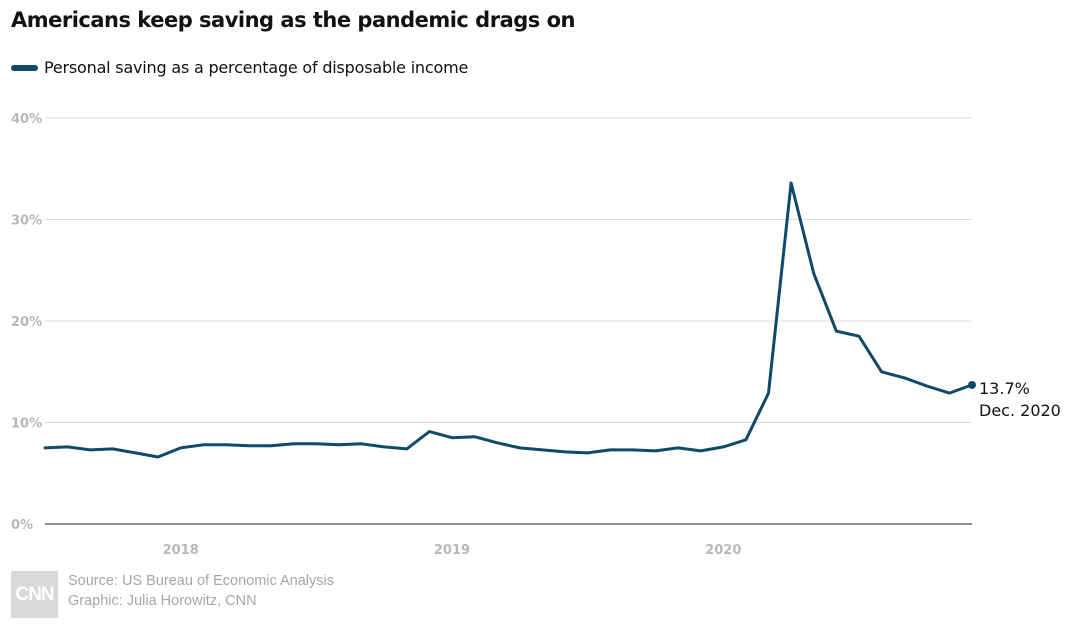 The width and height of the screenshot is (1070, 632). What do you see at coordinates (1020, 410) in the screenshot?
I see `end-date-label: Dec. 2020` at bounding box center [1020, 410].